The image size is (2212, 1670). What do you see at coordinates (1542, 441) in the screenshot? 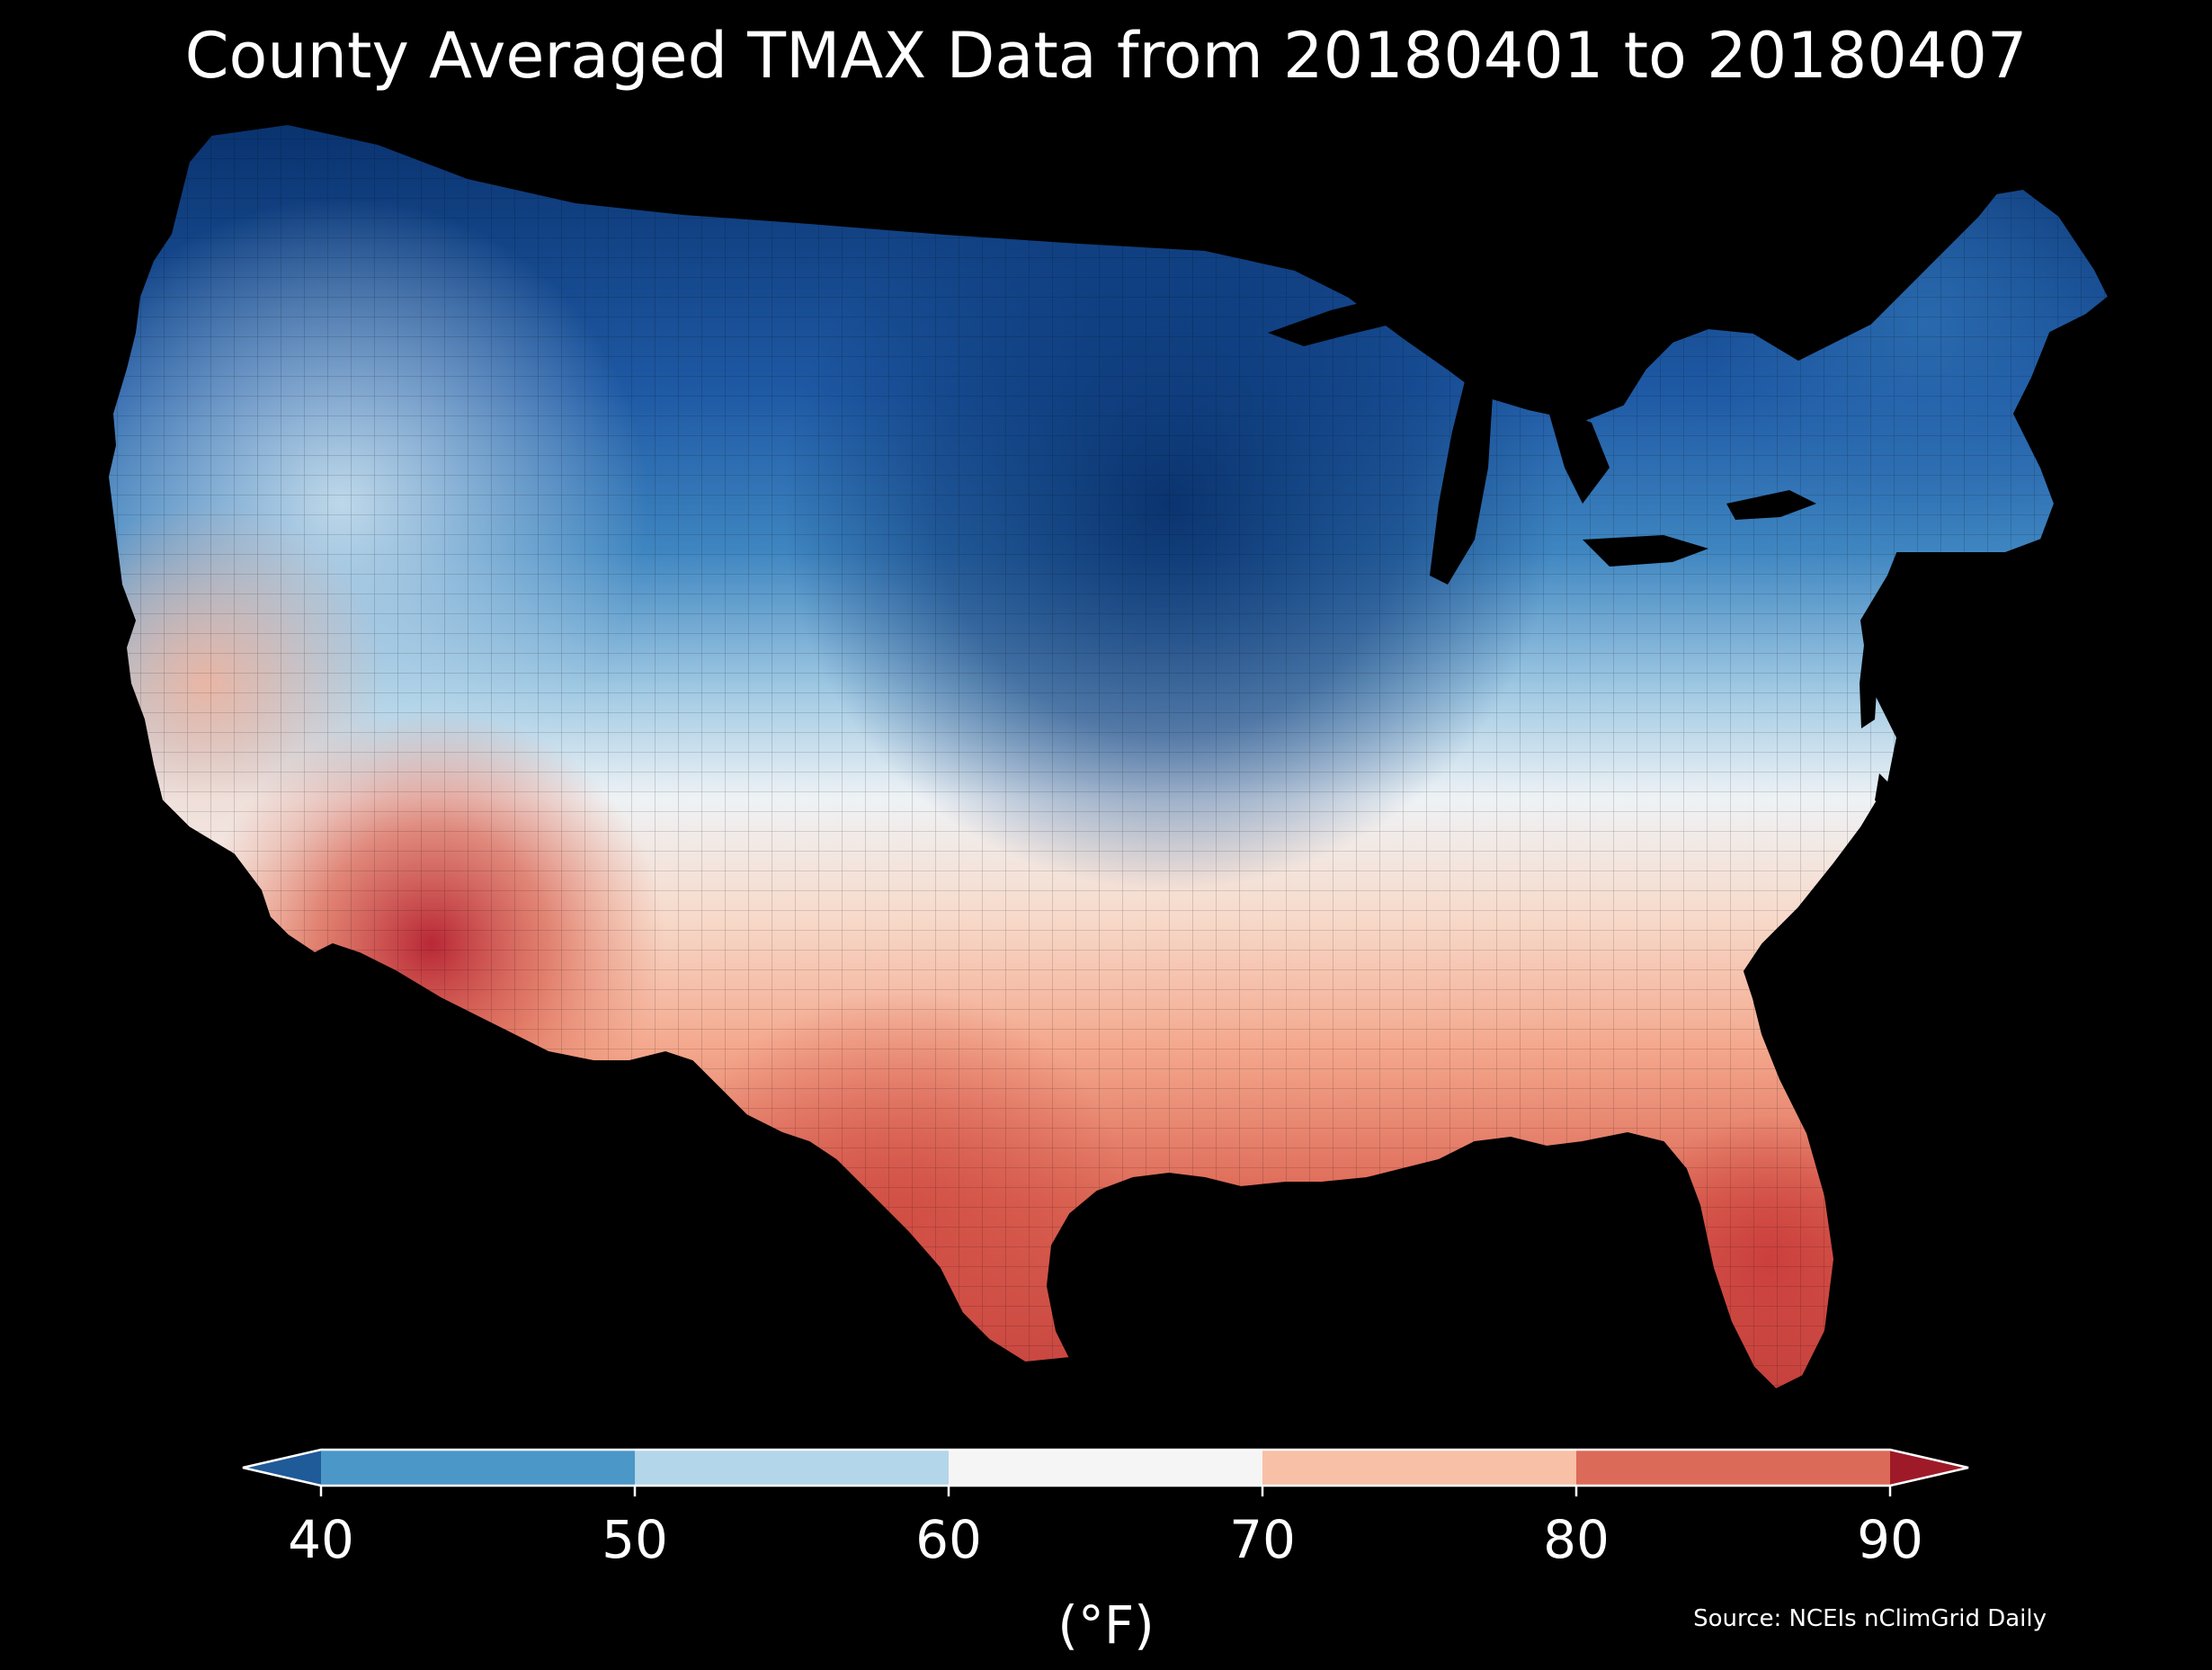
I see `great-lakes` at bounding box center [1542, 441].